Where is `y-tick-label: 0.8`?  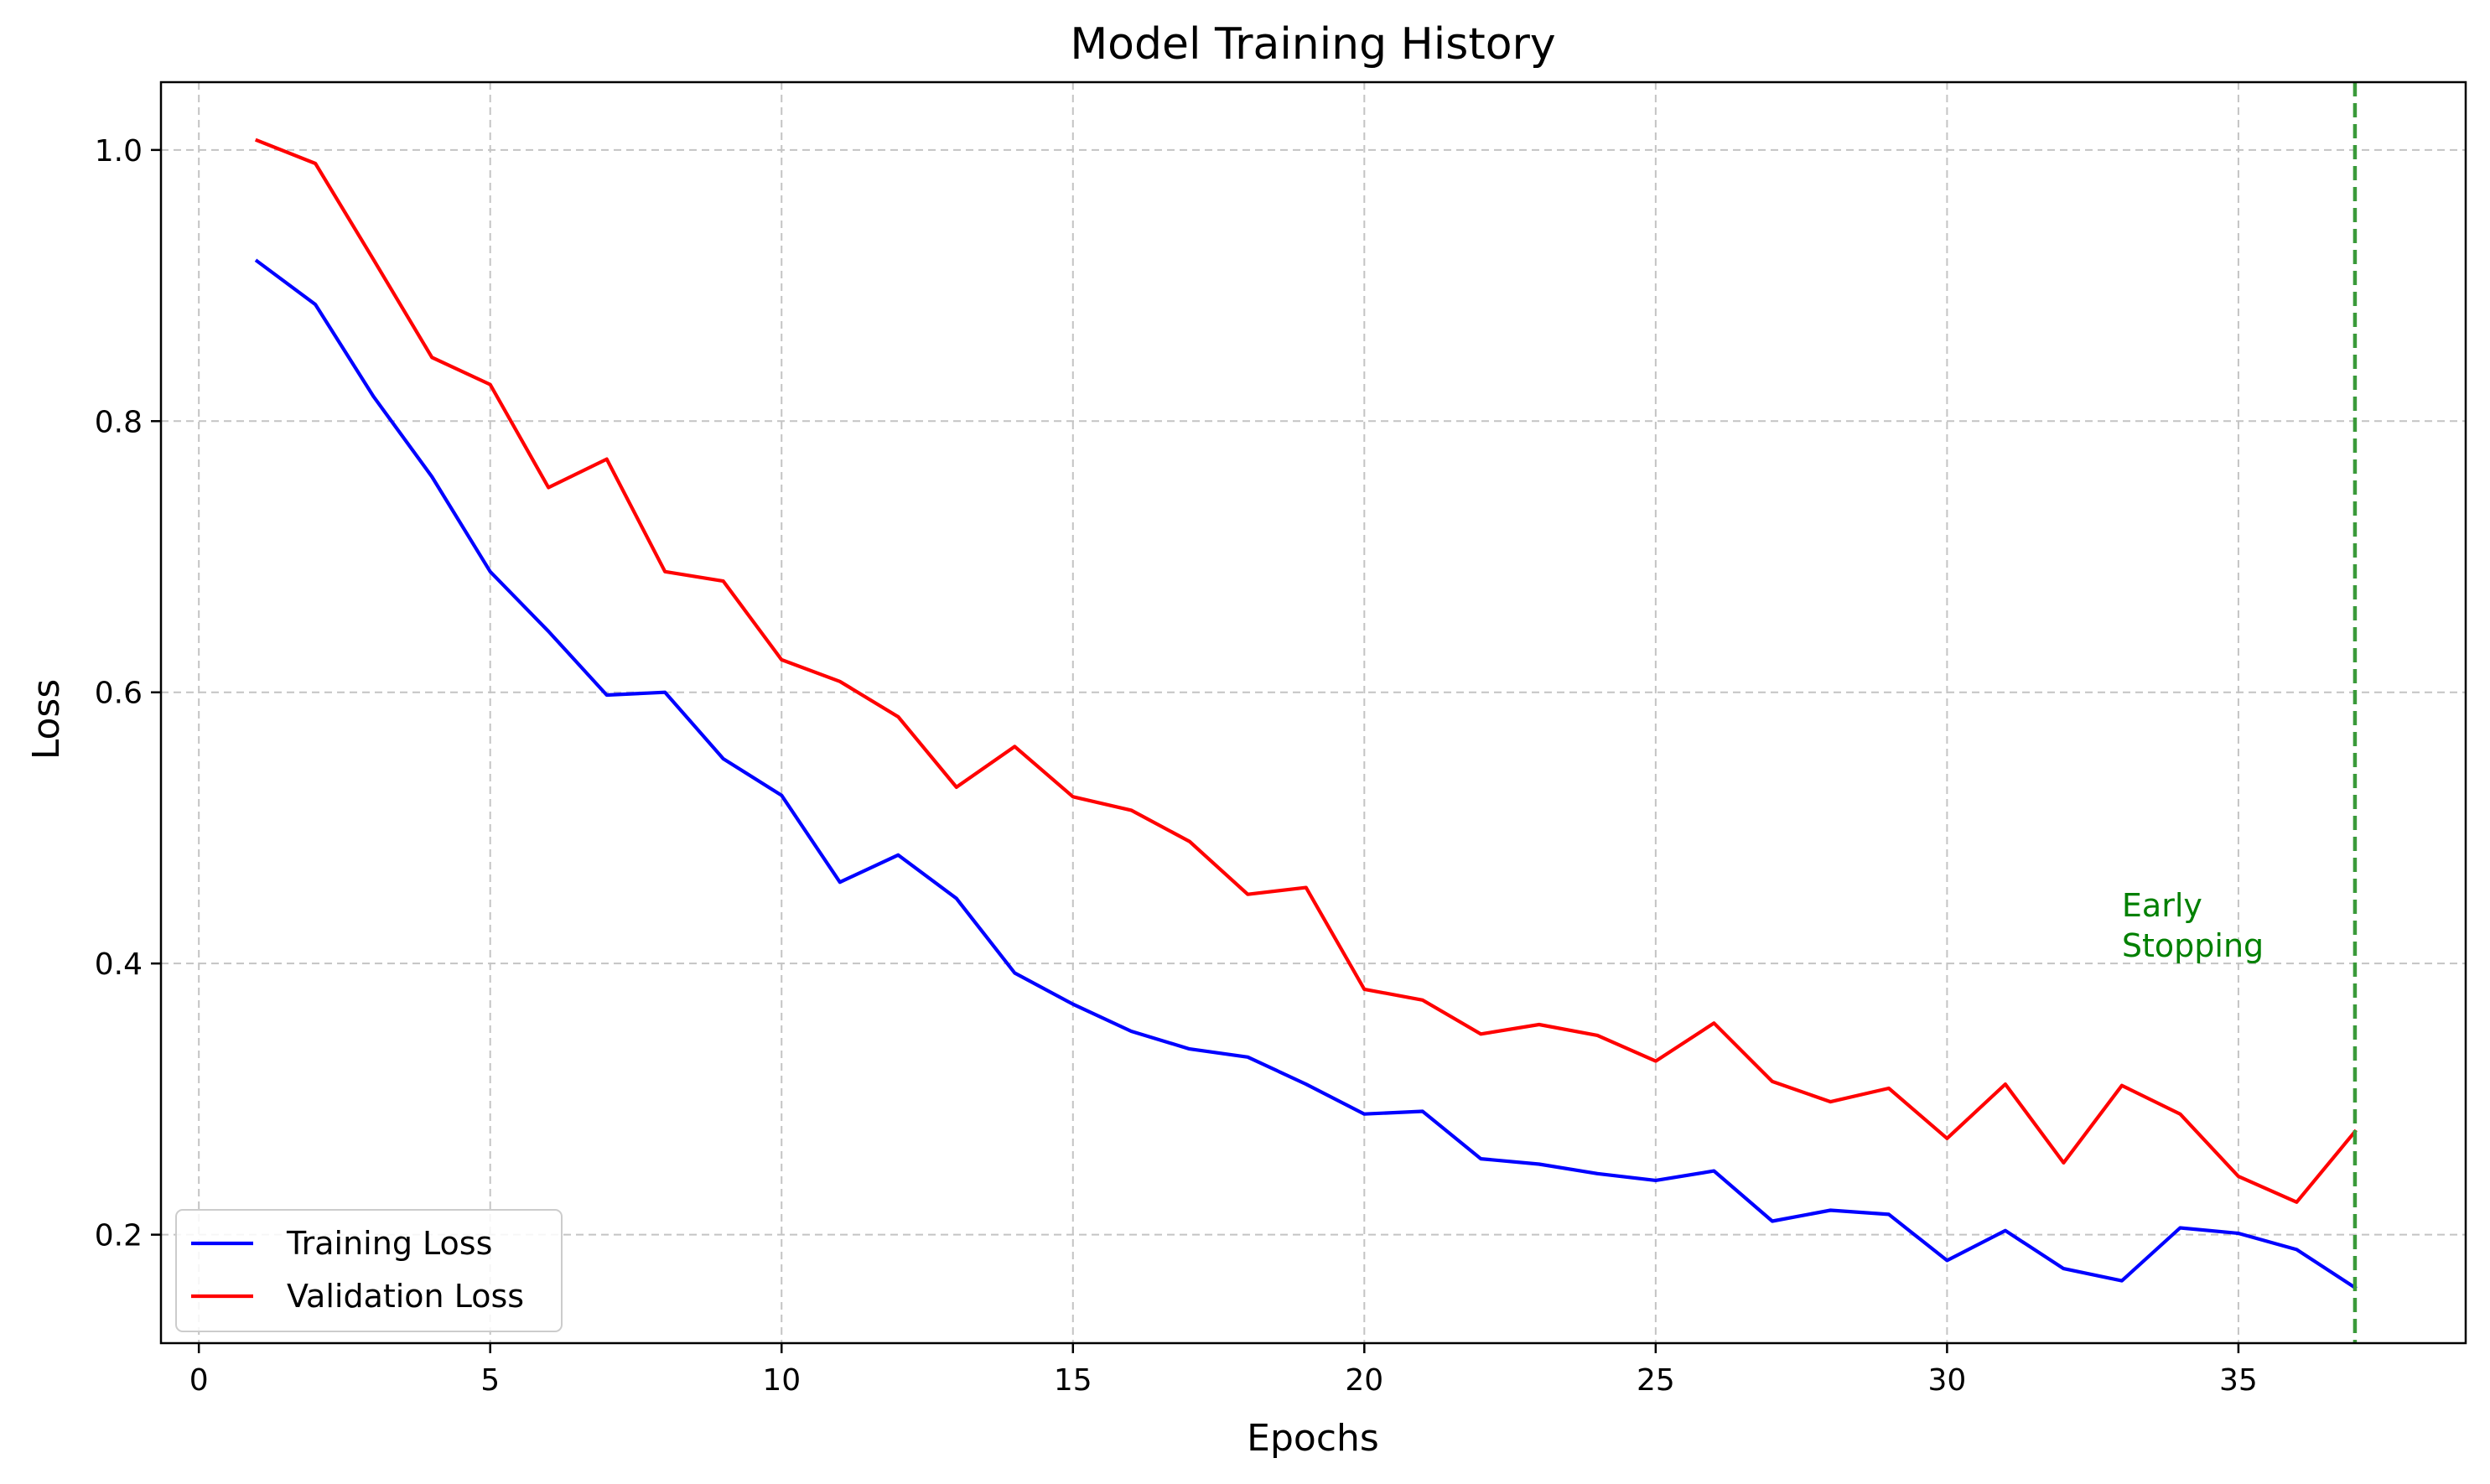 y-tick-label: 0.8 is located at coordinates (119, 422).